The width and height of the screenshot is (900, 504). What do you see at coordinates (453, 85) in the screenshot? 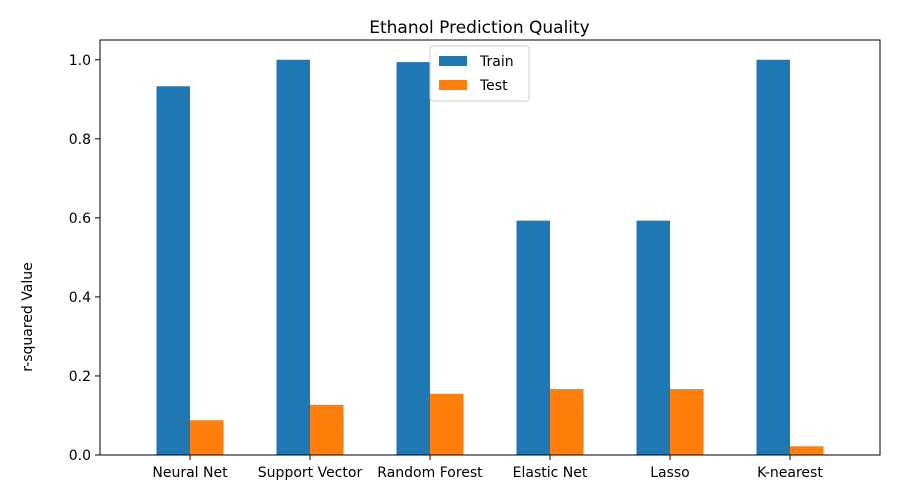
I see `legend-swatch-test` at bounding box center [453, 85].